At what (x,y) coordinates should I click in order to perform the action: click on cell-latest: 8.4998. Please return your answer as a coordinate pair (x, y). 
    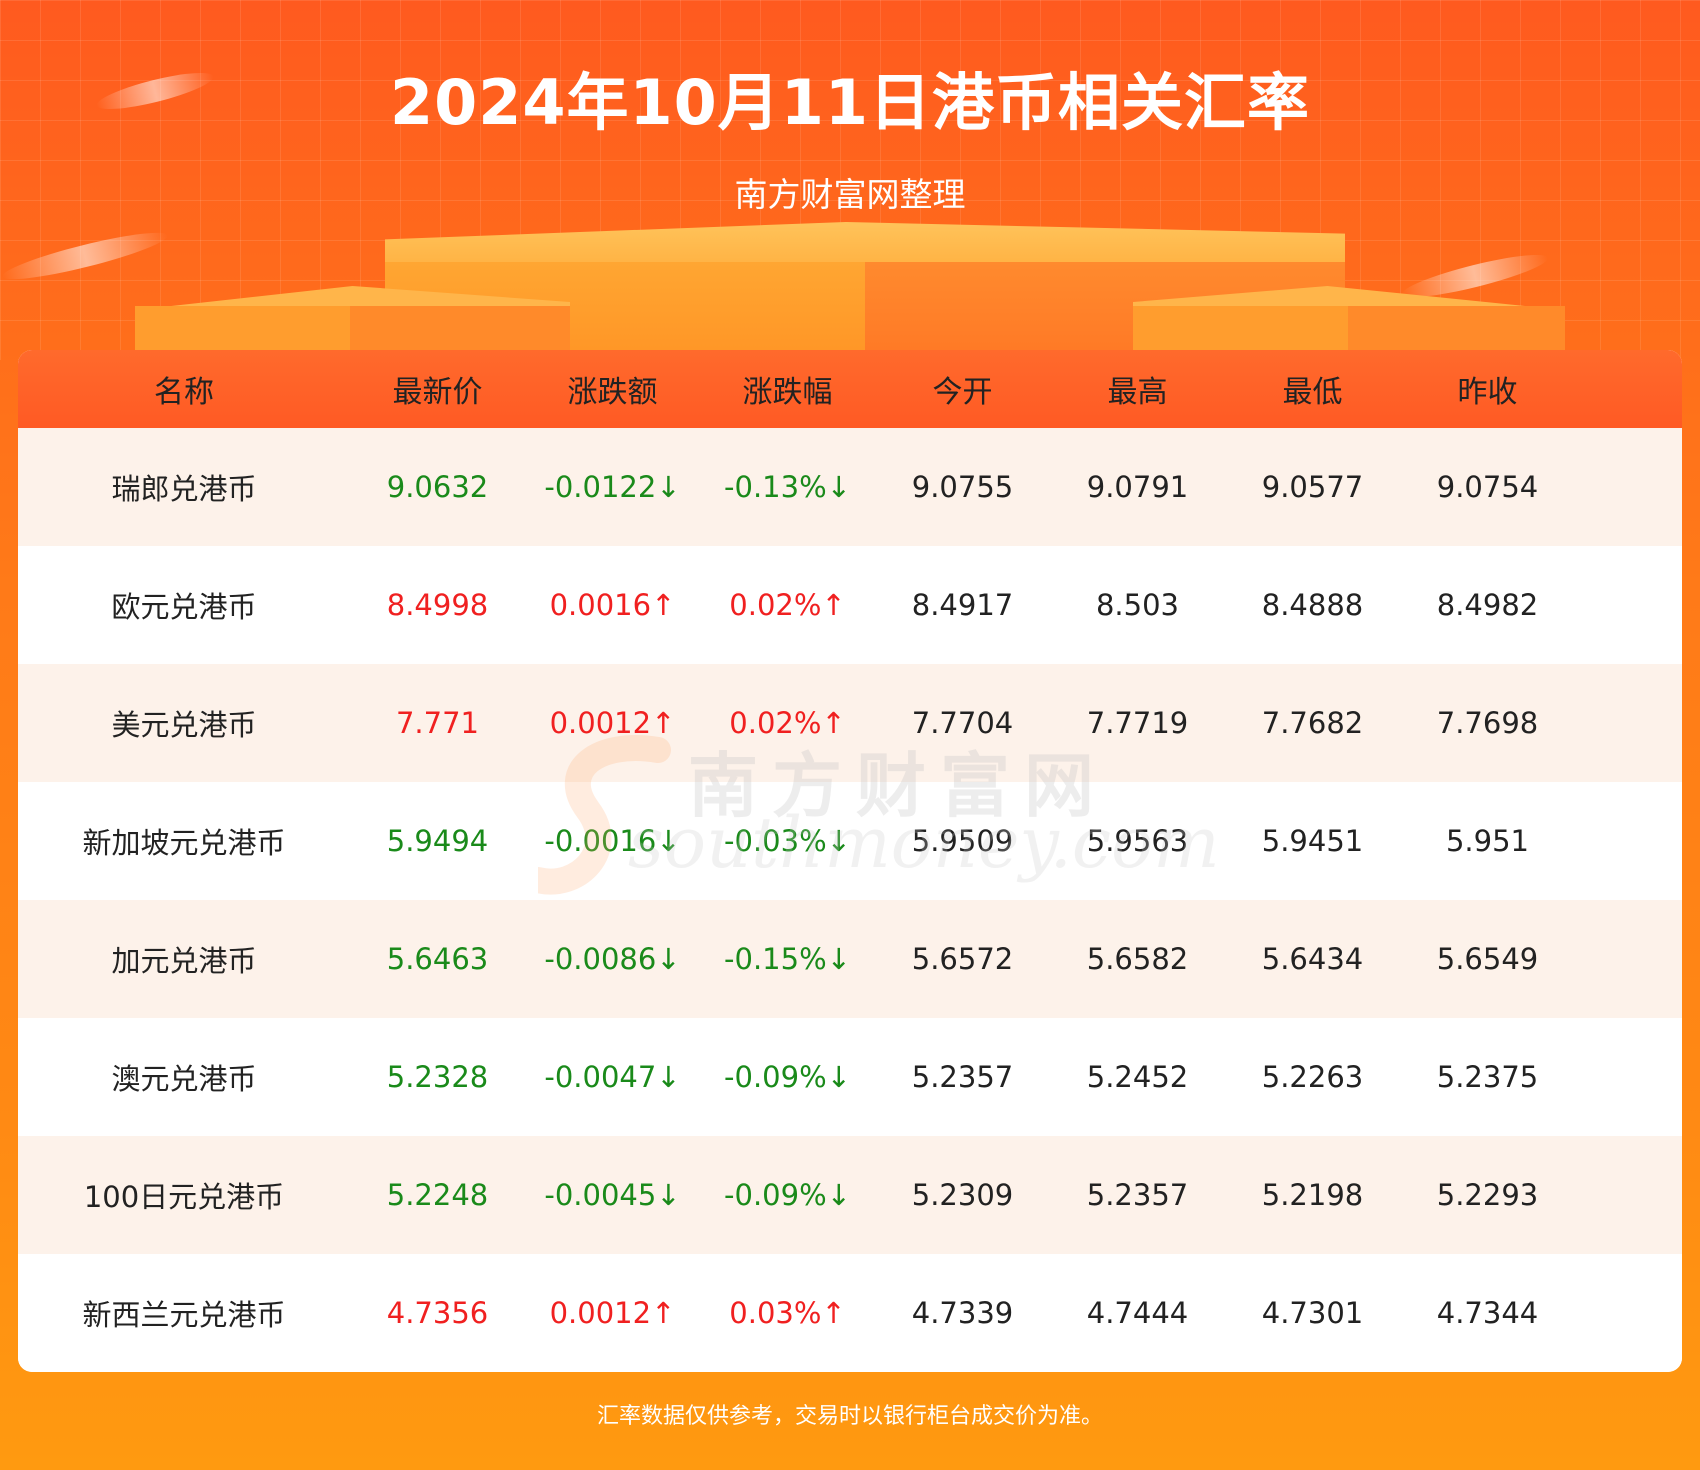
    Looking at the image, I should click on (437, 605).